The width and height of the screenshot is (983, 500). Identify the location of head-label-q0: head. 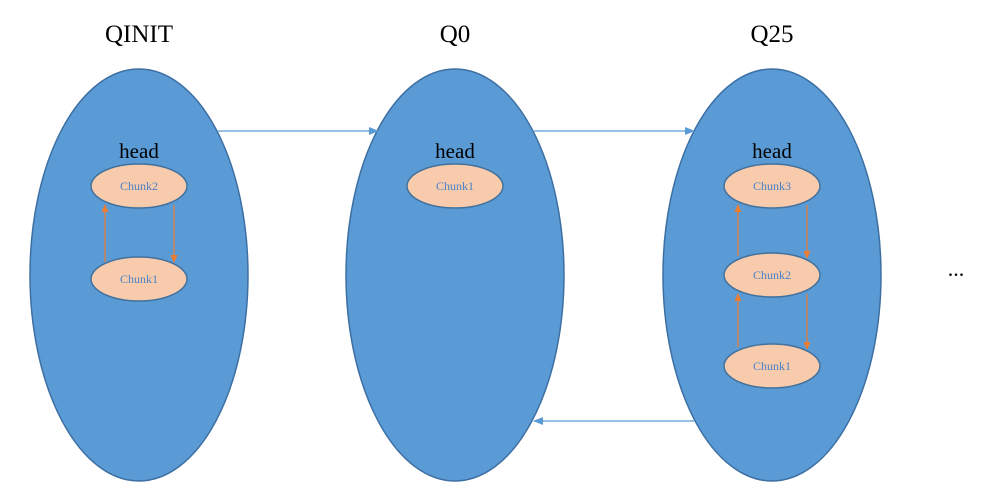
(455, 151).